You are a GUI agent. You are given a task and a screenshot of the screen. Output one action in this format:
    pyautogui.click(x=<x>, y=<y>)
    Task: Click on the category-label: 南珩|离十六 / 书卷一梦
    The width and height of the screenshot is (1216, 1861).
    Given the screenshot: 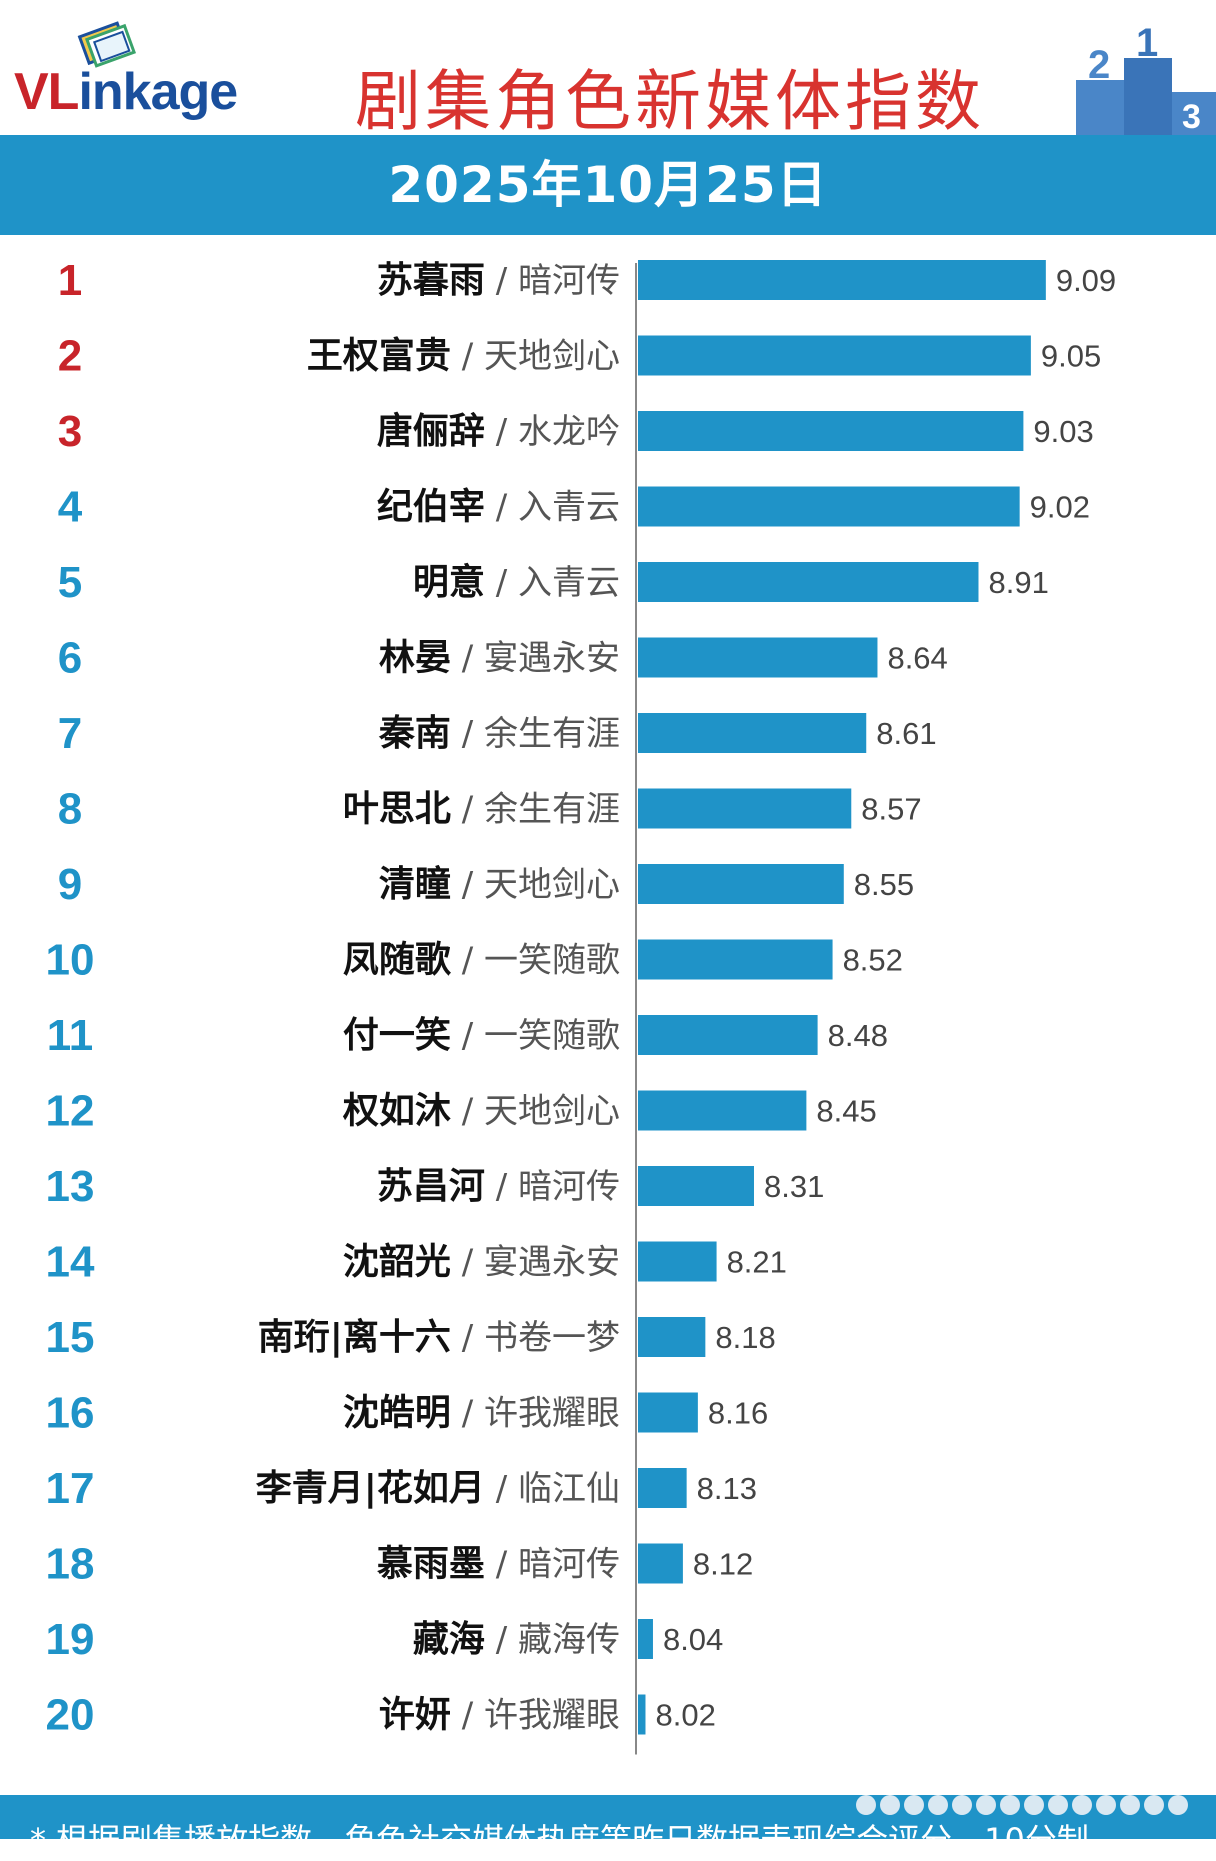 What is the action you would take?
    pyautogui.click(x=439, y=1337)
    